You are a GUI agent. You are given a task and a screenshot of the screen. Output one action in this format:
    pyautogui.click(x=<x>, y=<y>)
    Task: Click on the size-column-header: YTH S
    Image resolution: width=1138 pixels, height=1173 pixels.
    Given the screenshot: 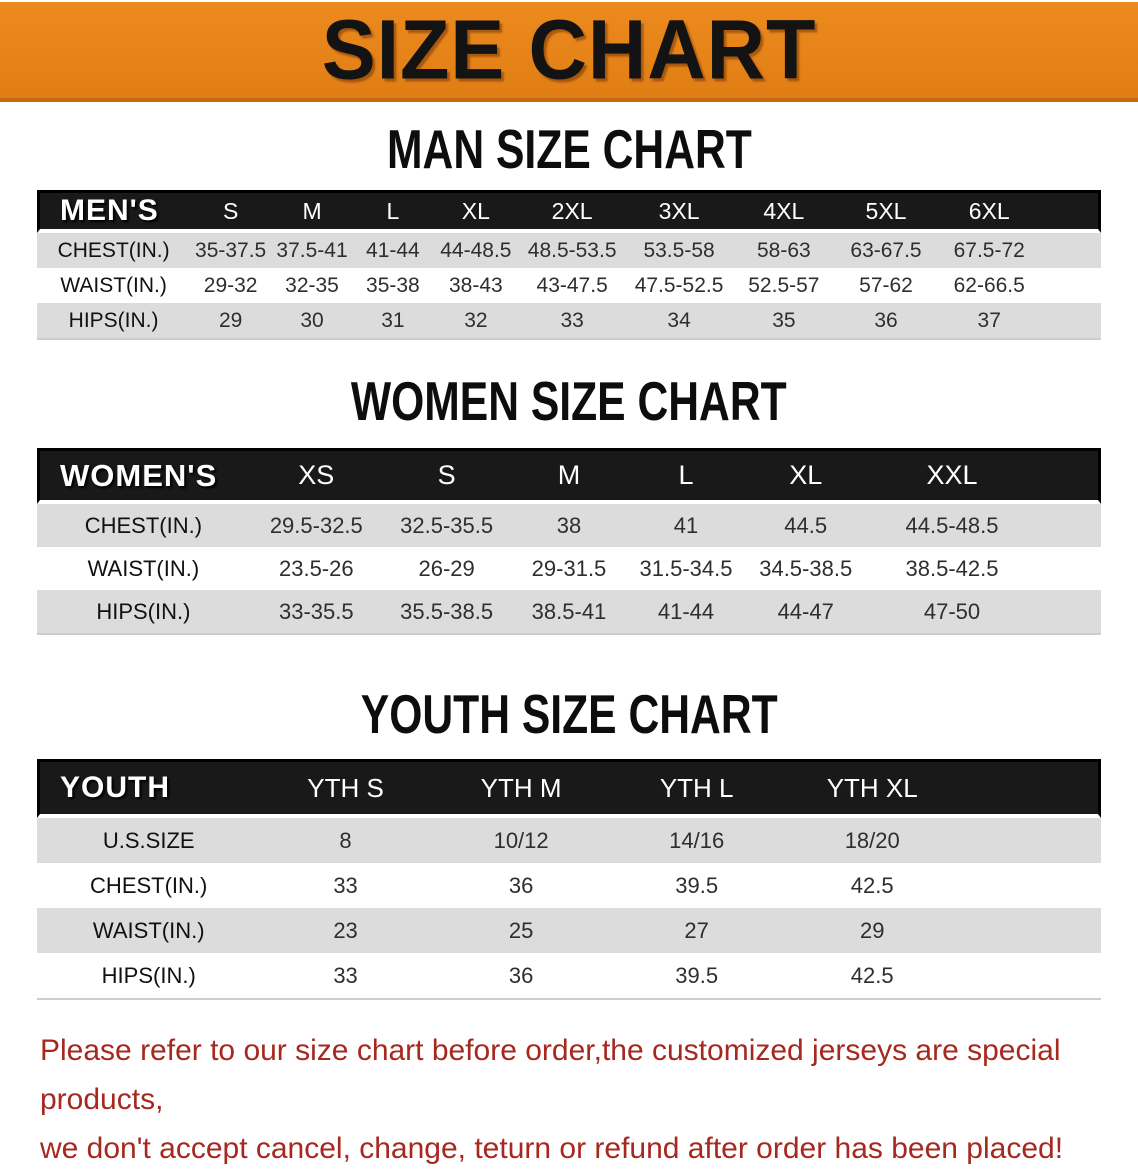 What is the action you would take?
    pyautogui.click(x=345, y=788)
    